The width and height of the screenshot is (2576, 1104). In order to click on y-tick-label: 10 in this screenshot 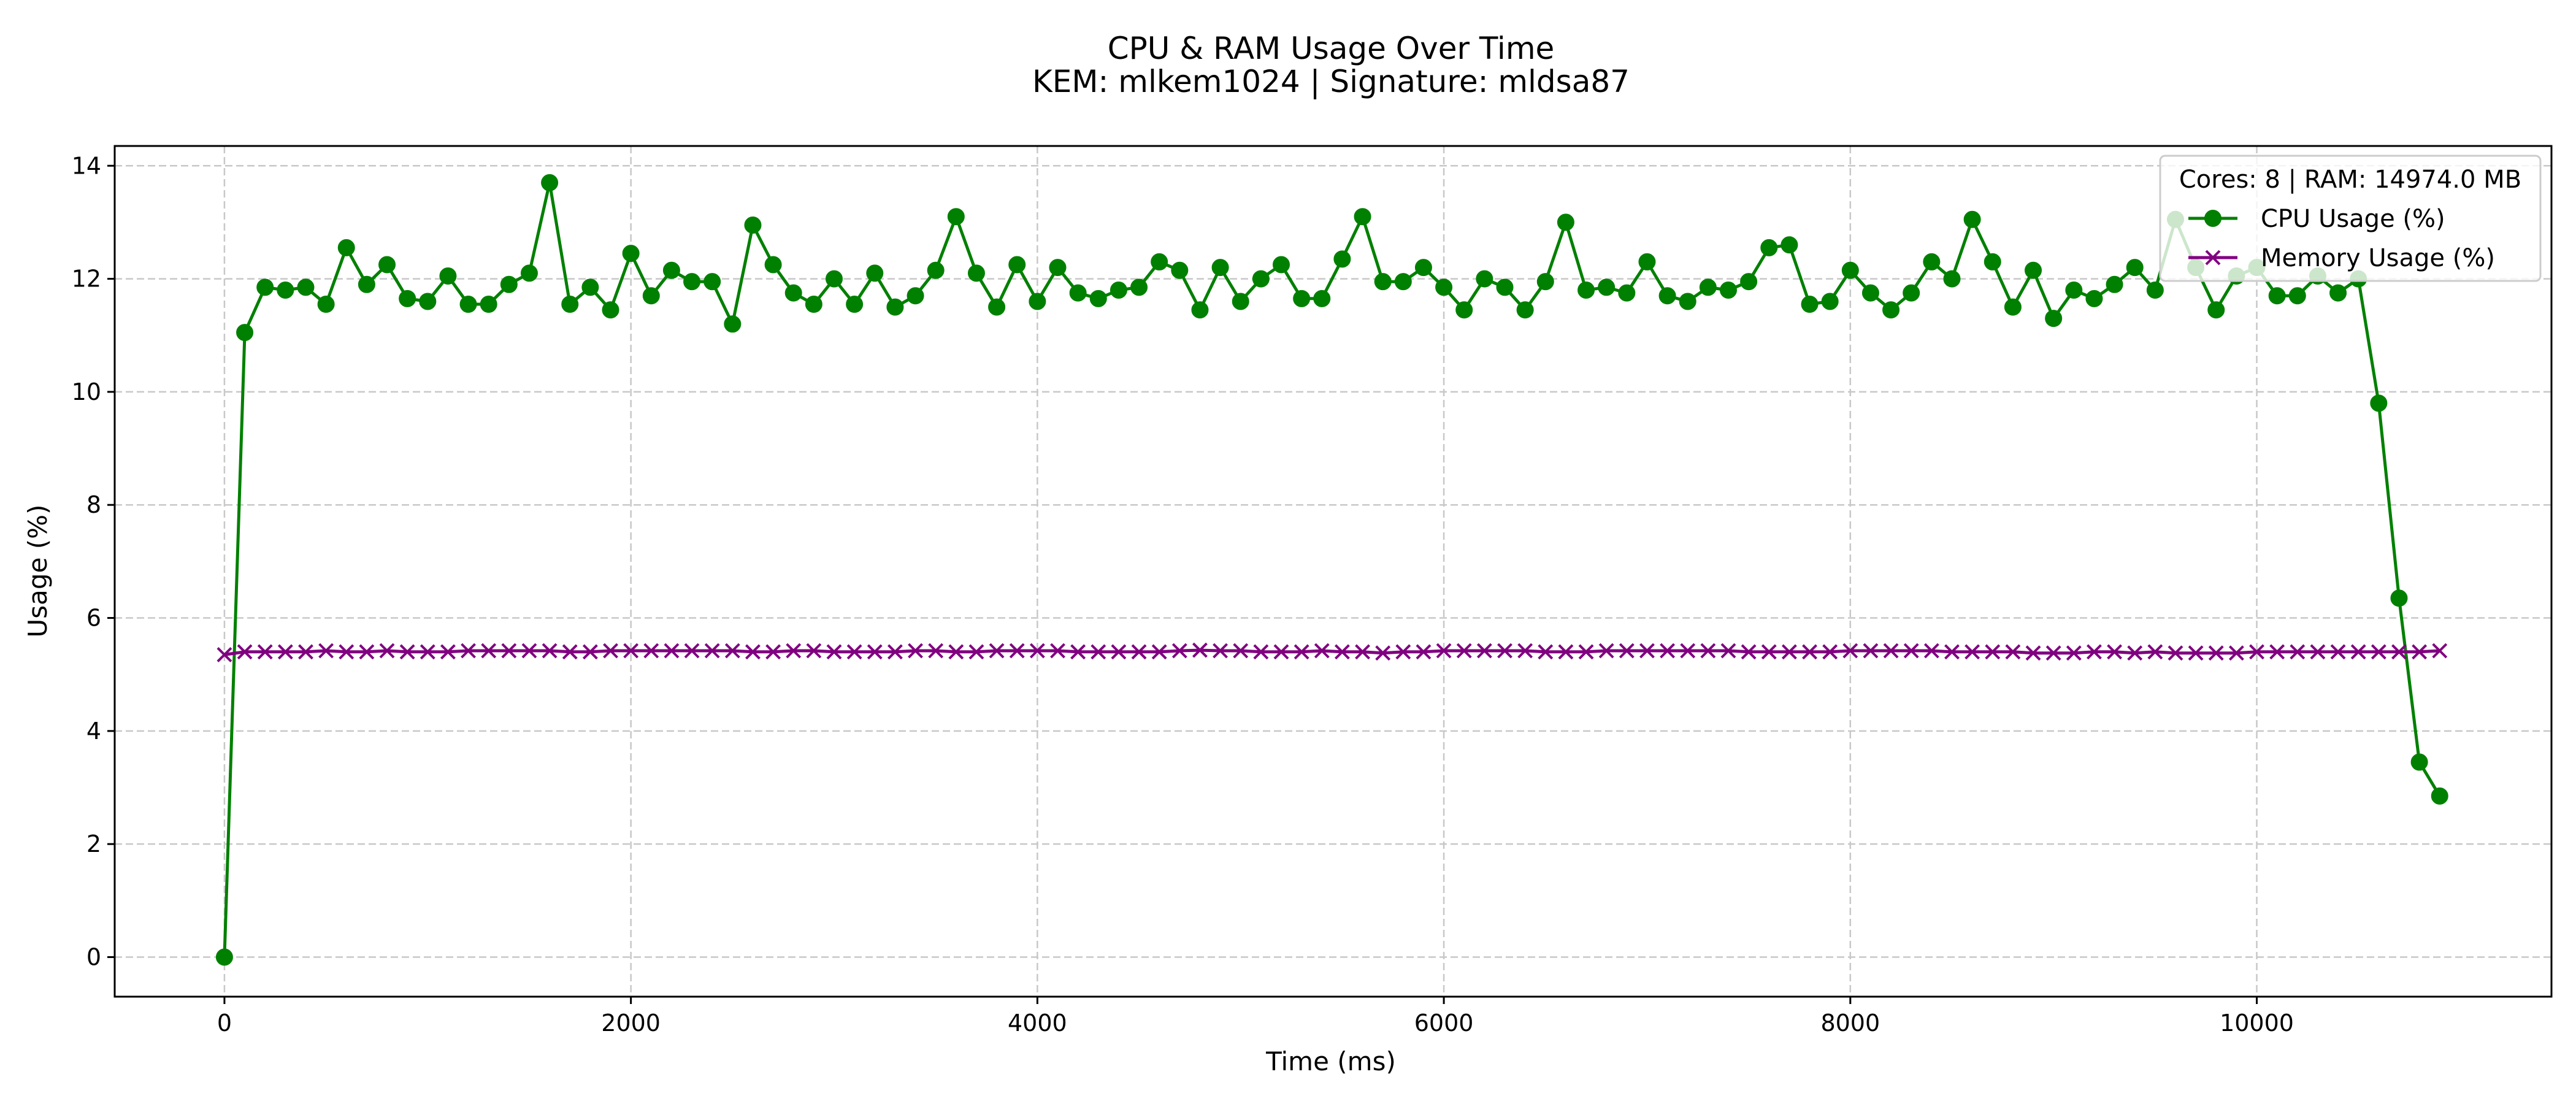, I will do `click(86, 391)`.